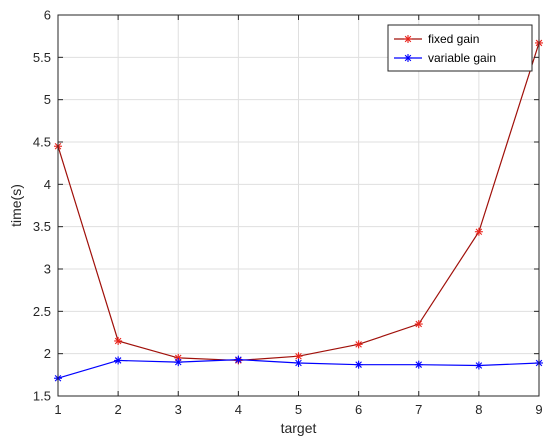  I want to click on x-tick-label: 6, so click(358, 409).